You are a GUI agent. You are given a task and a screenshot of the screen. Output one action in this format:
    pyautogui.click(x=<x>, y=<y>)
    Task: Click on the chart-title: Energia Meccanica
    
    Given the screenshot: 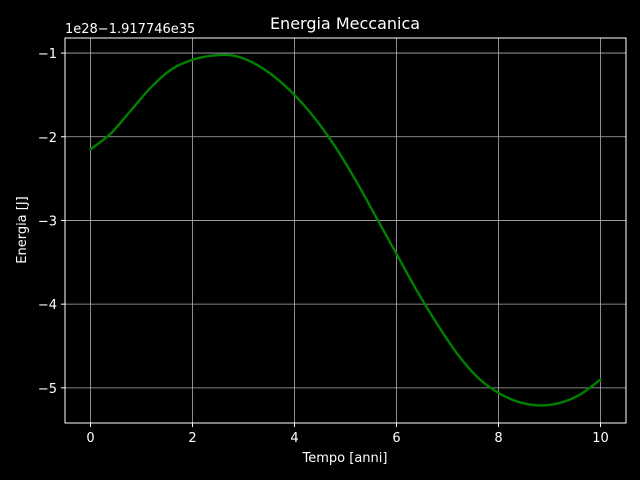 What is the action you would take?
    pyautogui.click(x=345, y=23)
    